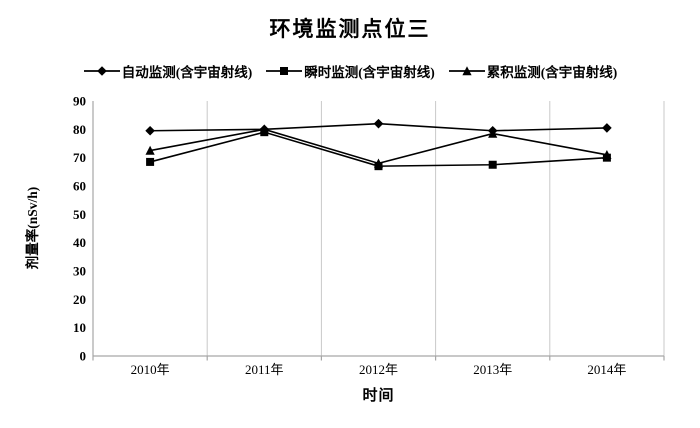  I want to click on x-tick-label: 2012年, so click(378, 369).